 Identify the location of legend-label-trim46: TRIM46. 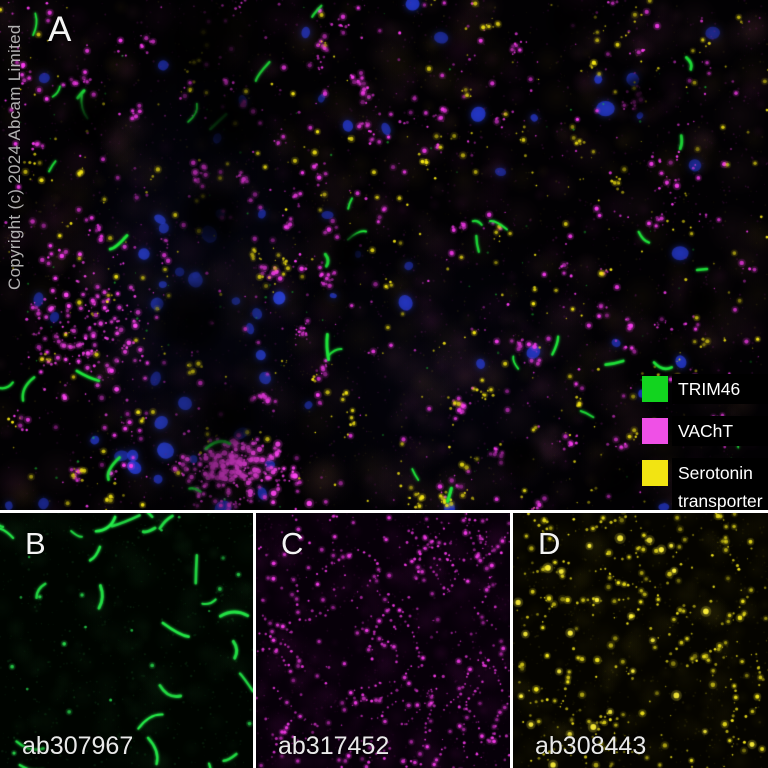
(720, 389).